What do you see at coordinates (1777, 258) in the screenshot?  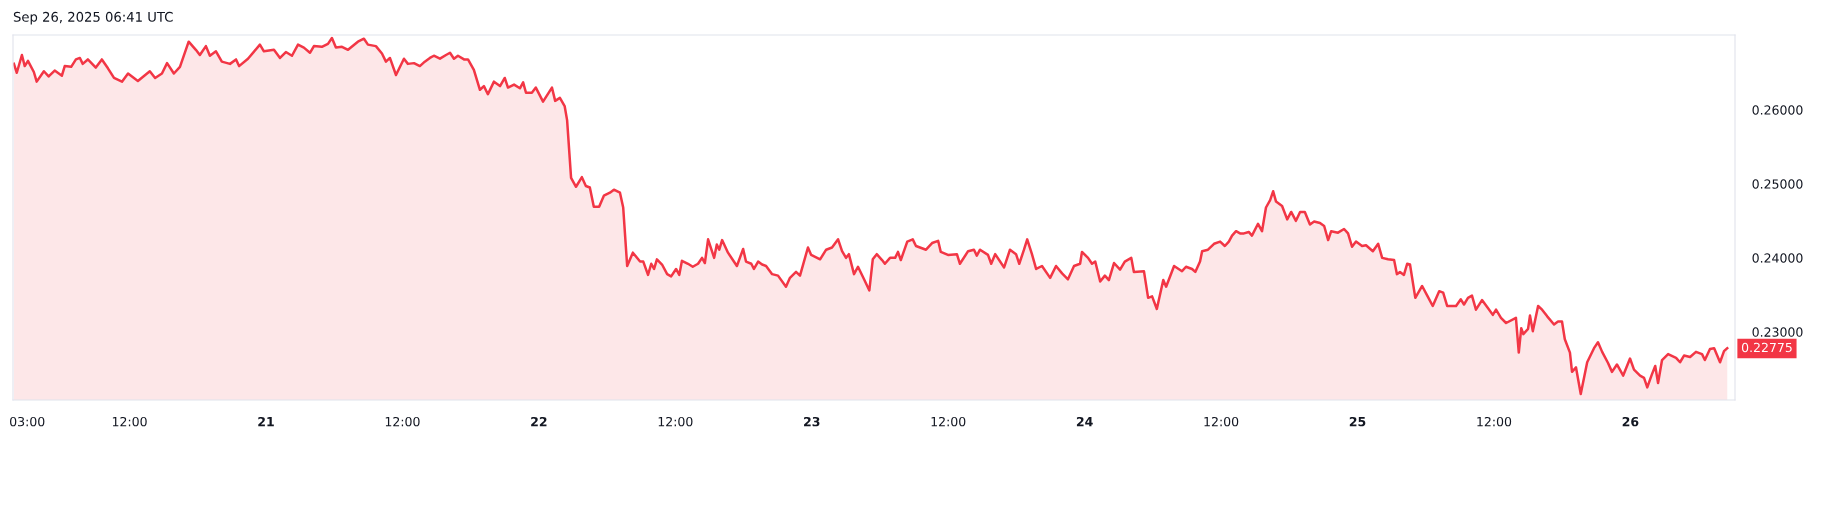 I see `y-tick-label: 0.24000` at bounding box center [1777, 258].